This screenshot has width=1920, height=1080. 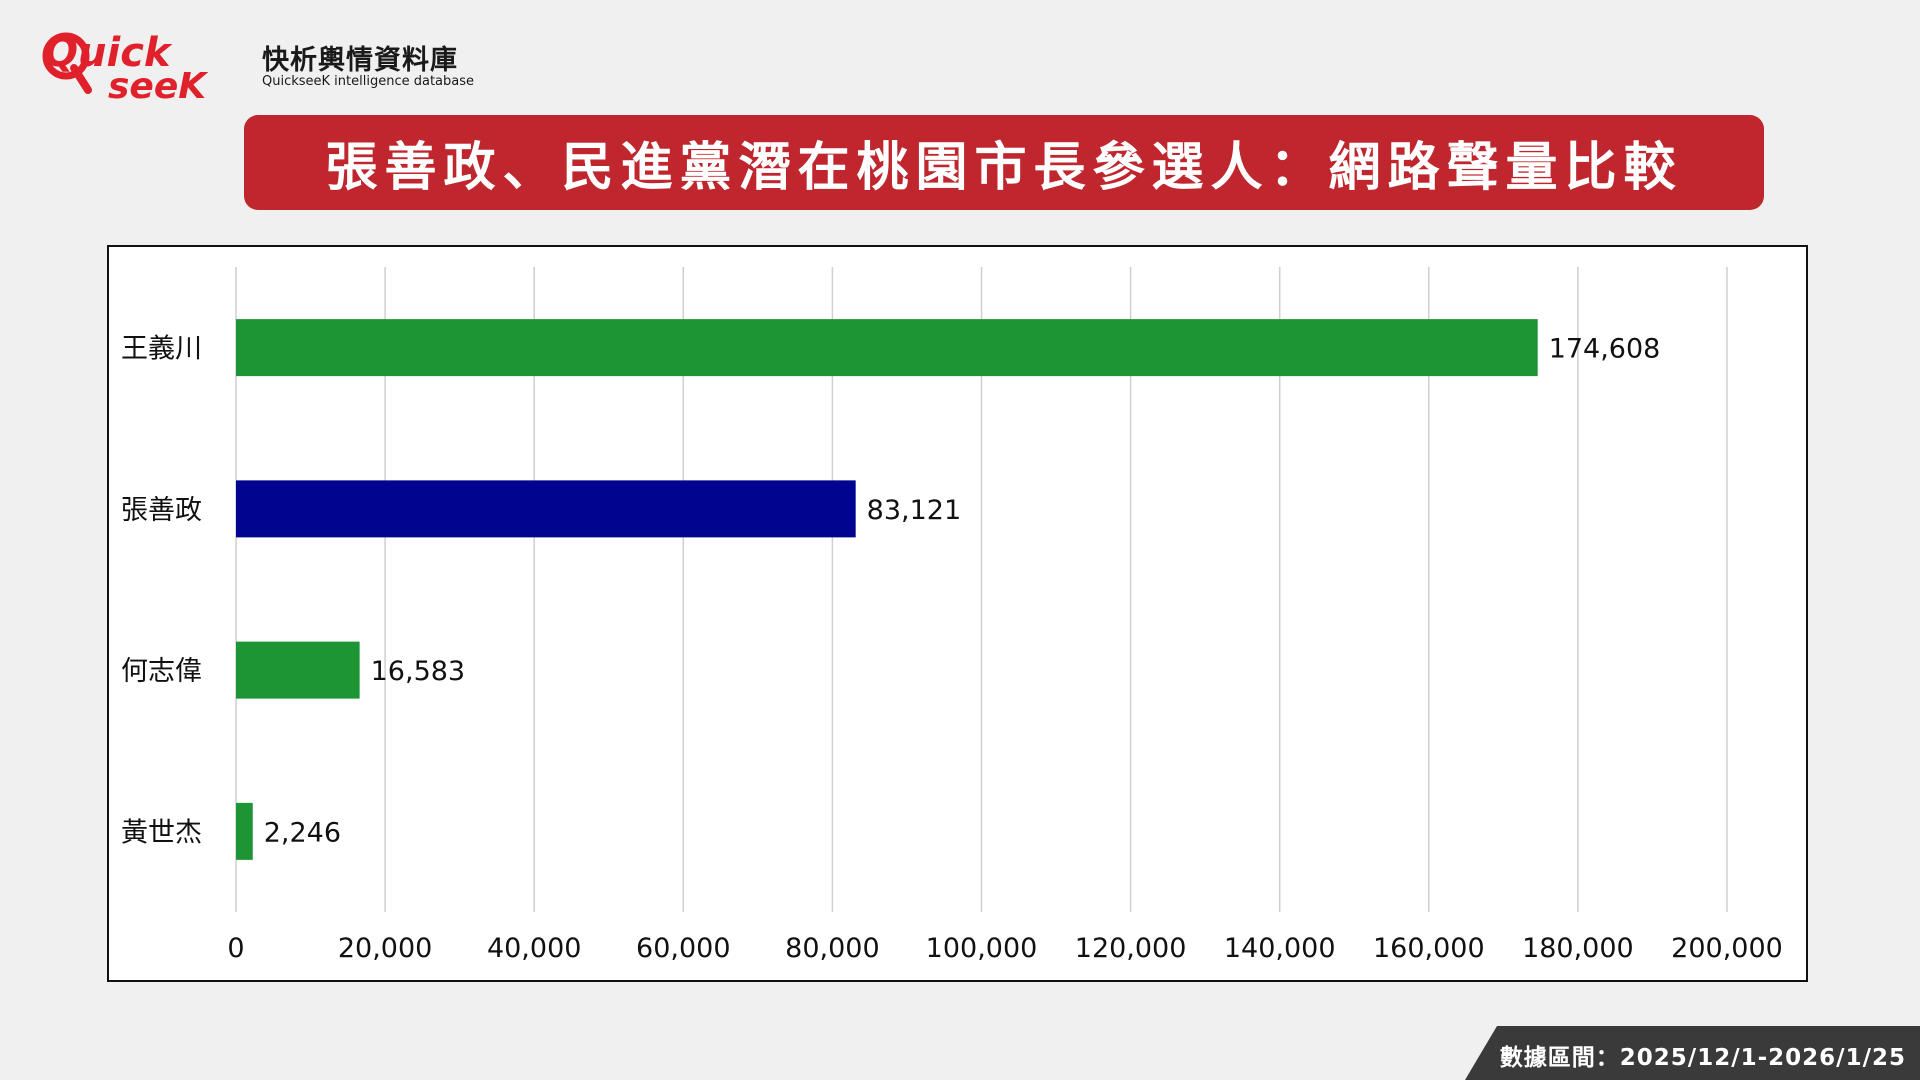 I want to click on y-category-label: 黃世杰, so click(x=161, y=832).